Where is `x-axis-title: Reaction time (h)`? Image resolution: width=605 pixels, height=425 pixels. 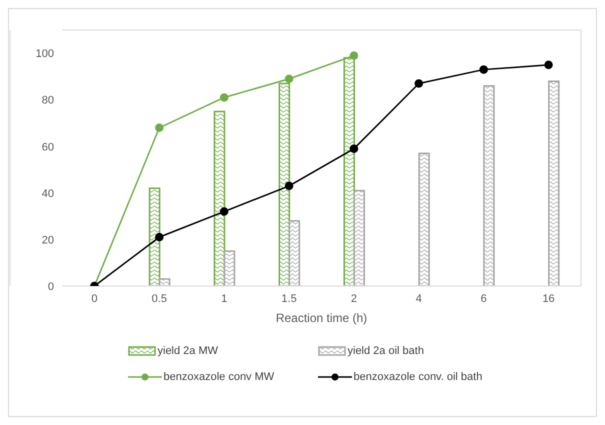 x-axis-title: Reaction time (h) is located at coordinates (322, 318).